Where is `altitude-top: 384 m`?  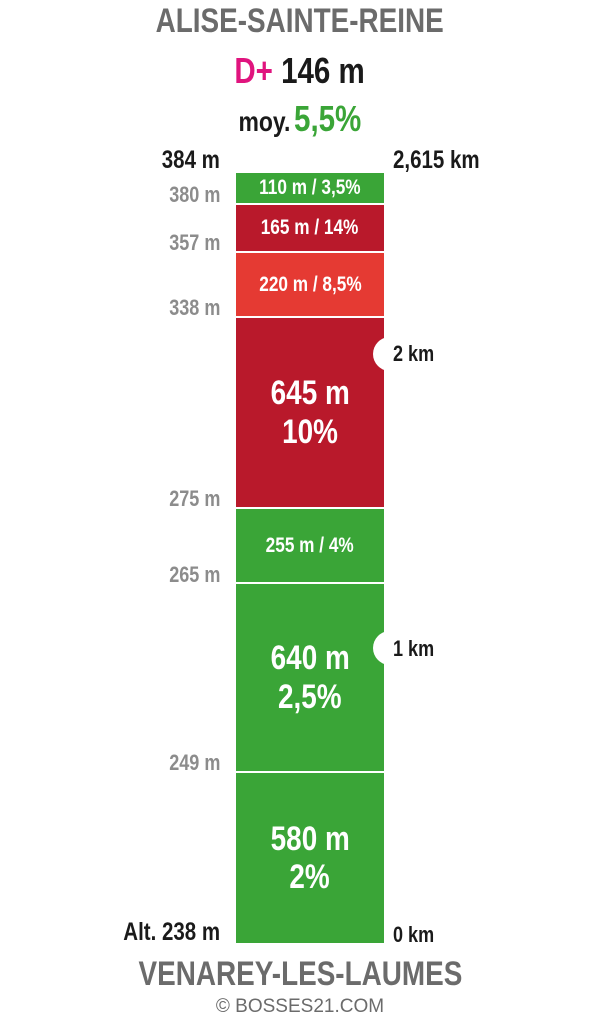 altitude-top: 384 m is located at coordinates (190, 160).